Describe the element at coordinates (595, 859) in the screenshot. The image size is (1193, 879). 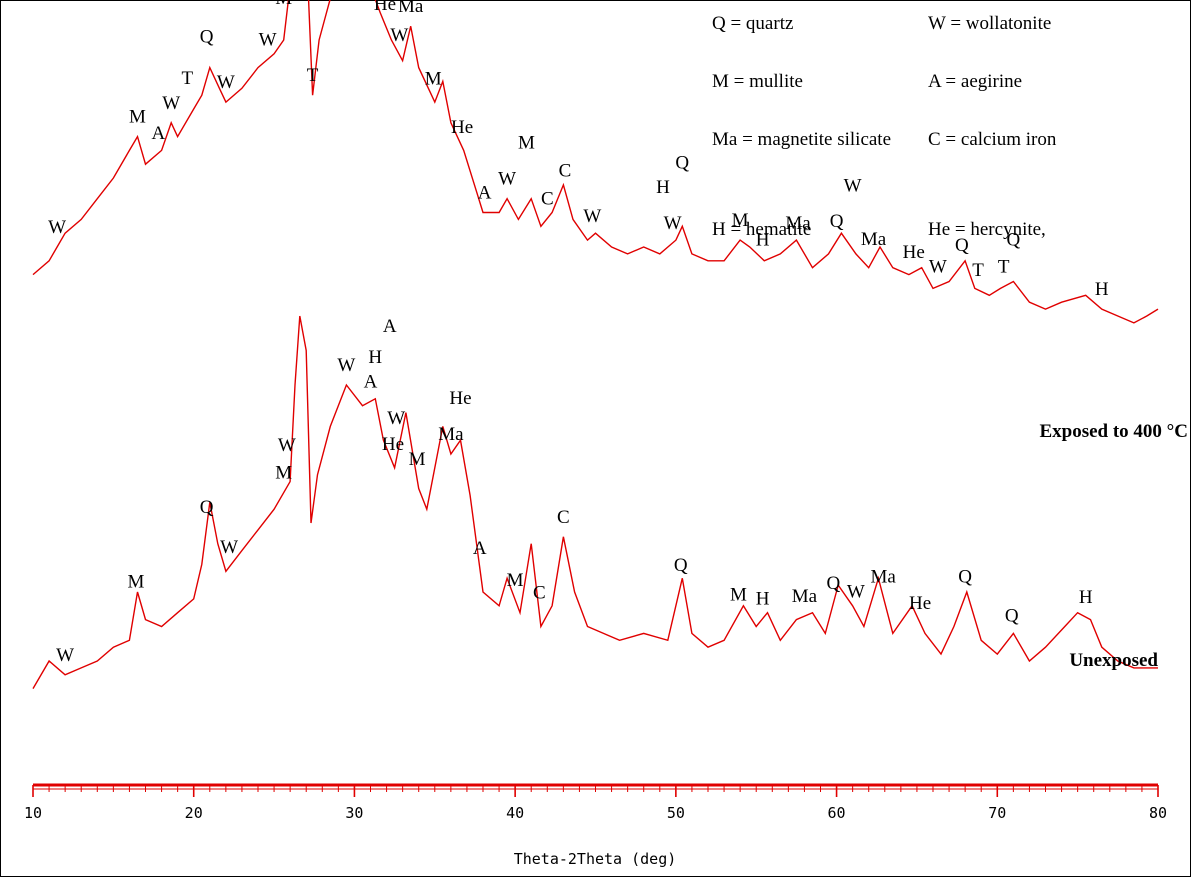
I see `x-axis-title: Theta-2Theta (deg)` at that location.